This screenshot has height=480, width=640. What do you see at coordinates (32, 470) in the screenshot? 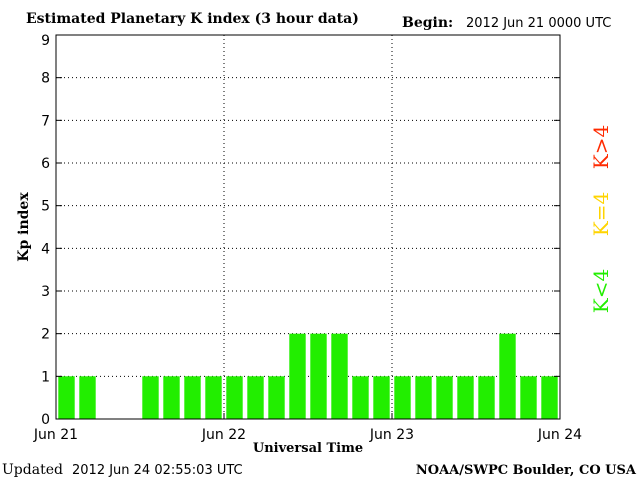
I see `updated-label: Updated` at bounding box center [32, 470].